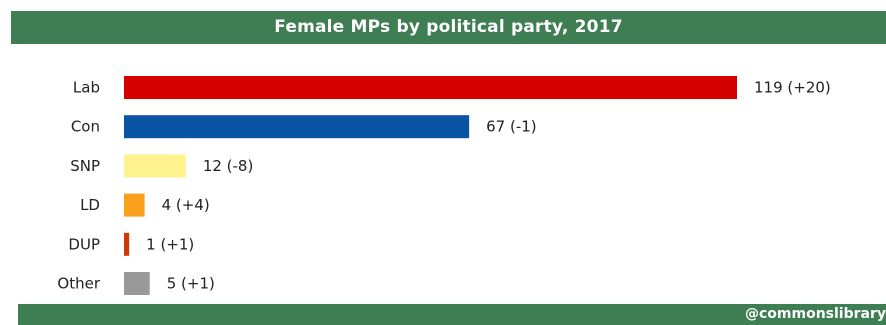  I want to click on bar-other, so click(137, 283).